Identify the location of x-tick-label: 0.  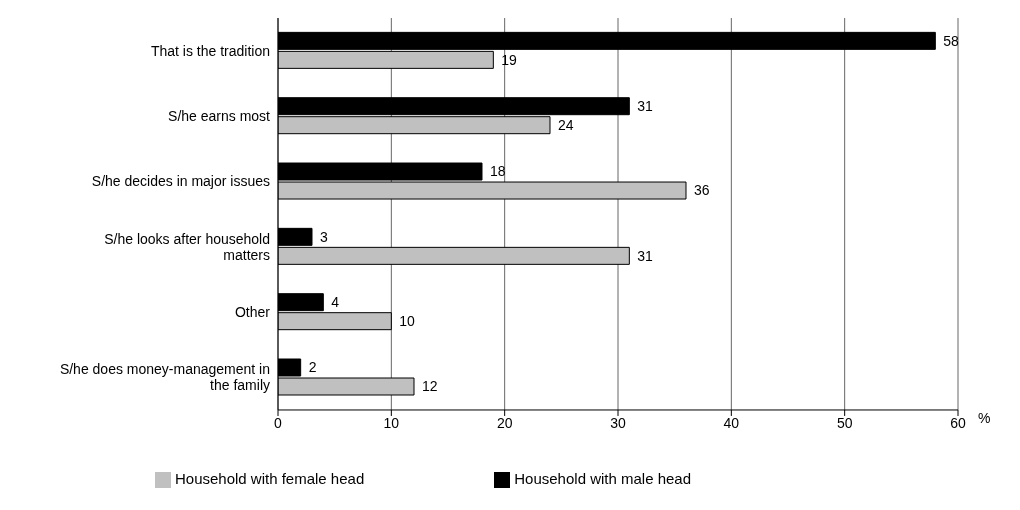
(278, 422).